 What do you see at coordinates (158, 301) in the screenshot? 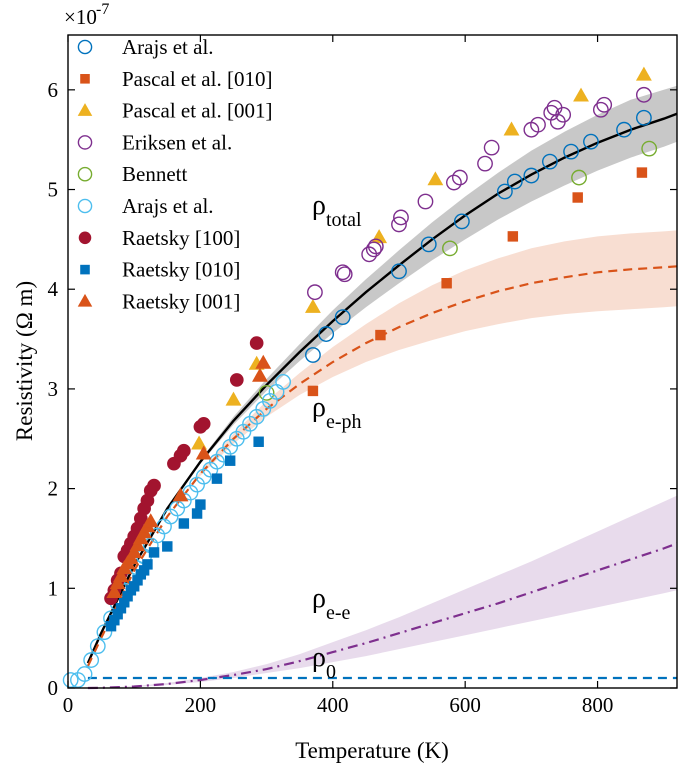
I see `legend-entry: Raetsky [001]` at bounding box center [158, 301].